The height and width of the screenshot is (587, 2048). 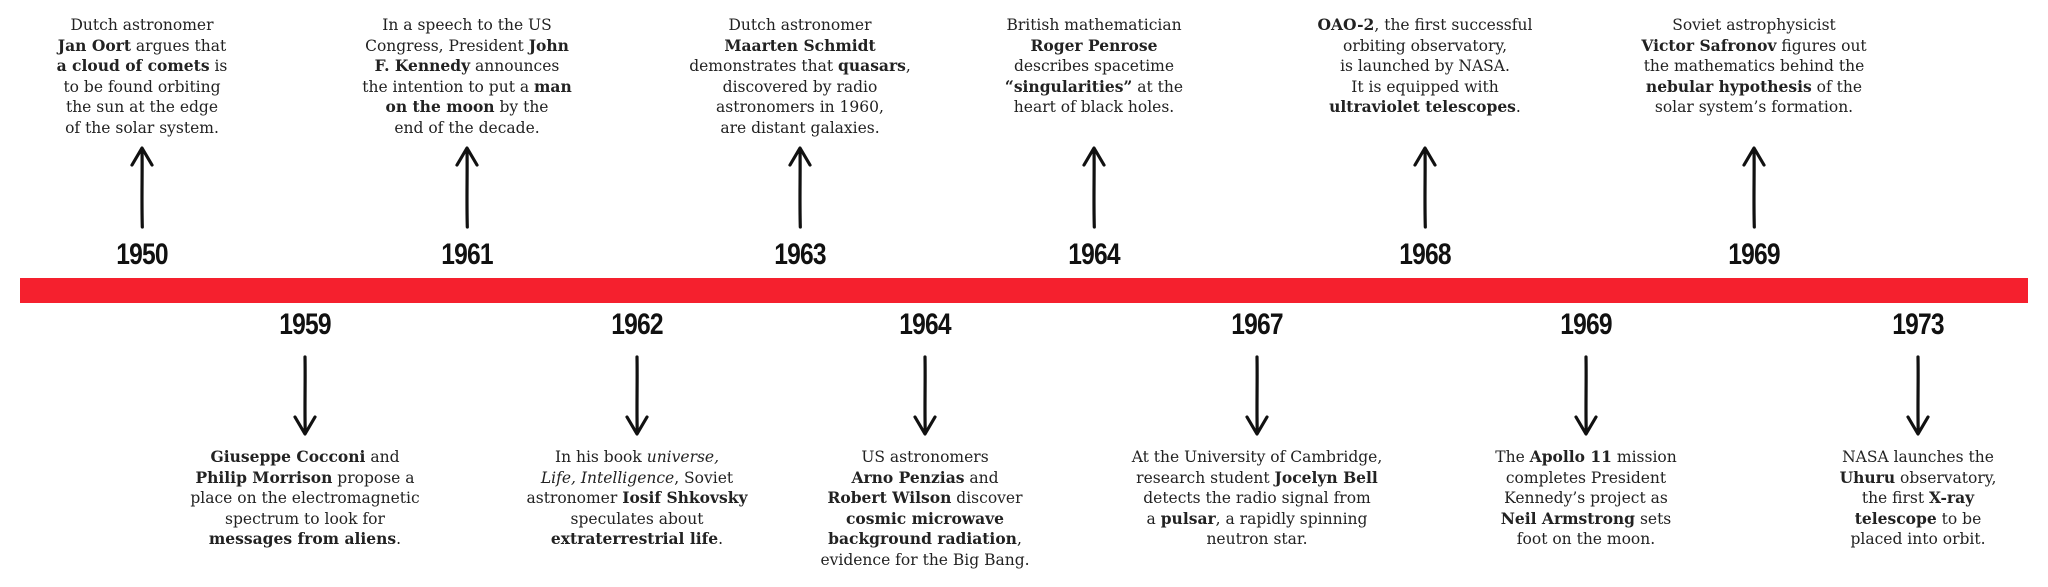 I want to click on text-segment: Soviet astrophysicist, so click(x=1754, y=25).